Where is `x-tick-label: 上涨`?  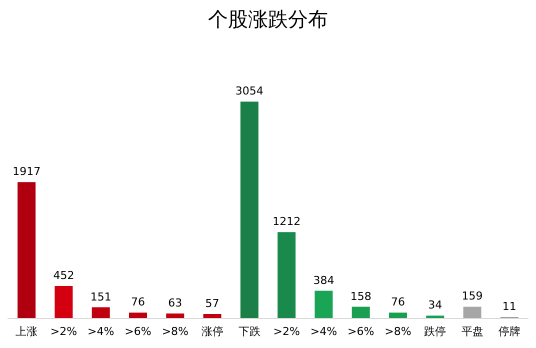
x-tick-label: 上涨 is located at coordinates (27, 331).